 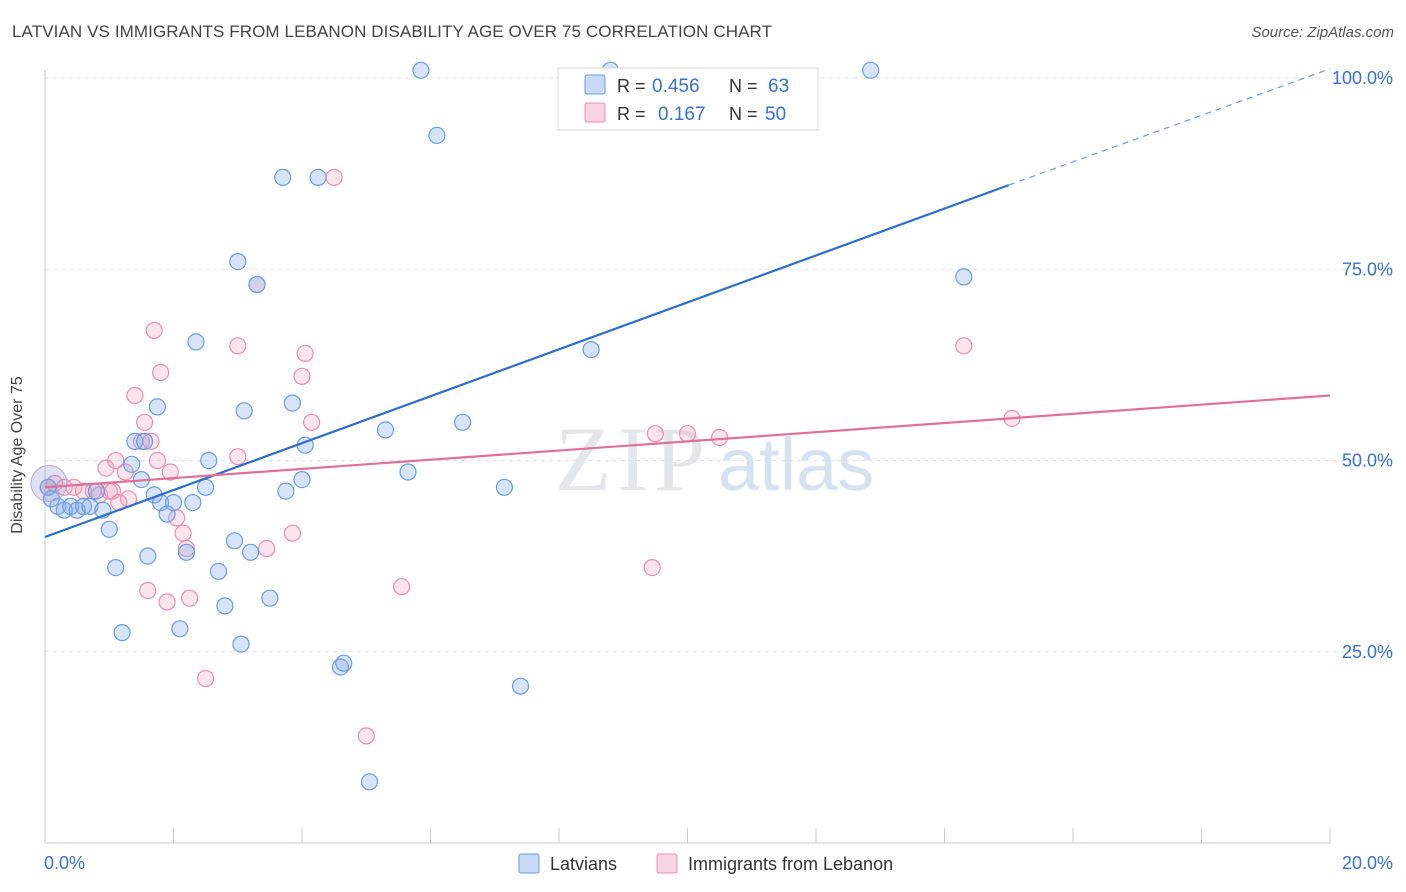 What do you see at coordinates (1169, 127) in the screenshot?
I see `trend-latvians-extension` at bounding box center [1169, 127].